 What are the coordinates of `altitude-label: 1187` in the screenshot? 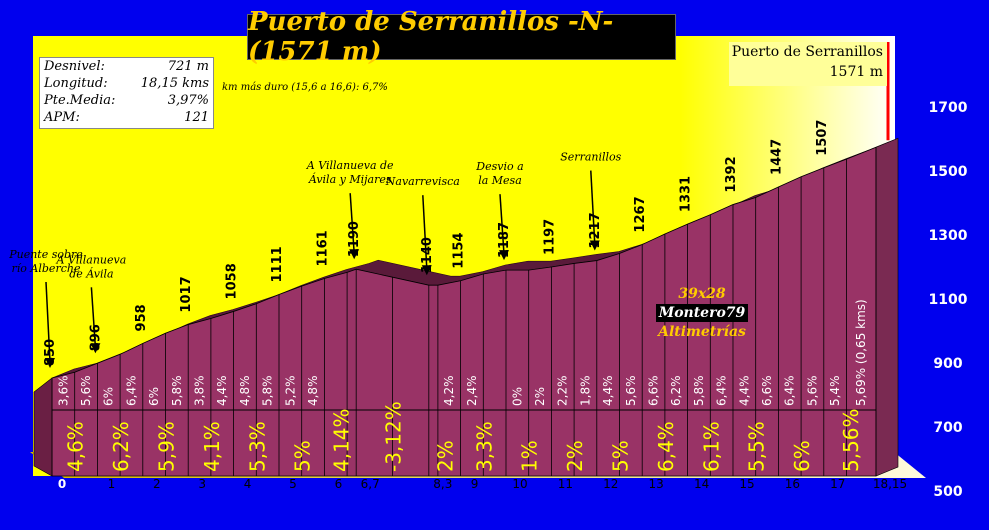 It's located at (504, 240).